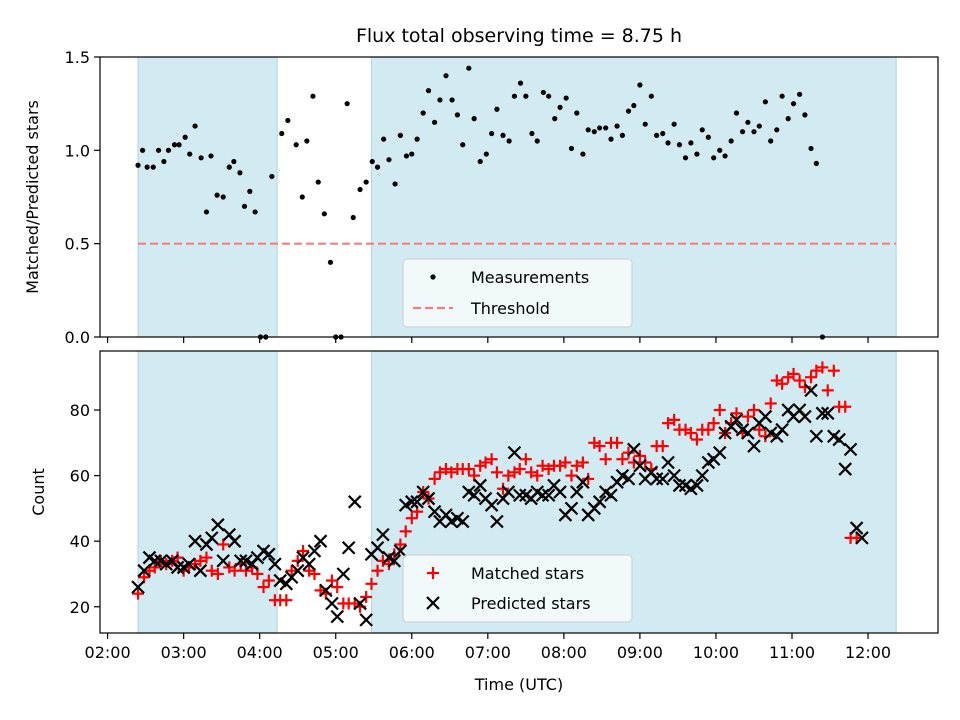  I want to click on x-tick-label: 05:00, so click(336, 652).